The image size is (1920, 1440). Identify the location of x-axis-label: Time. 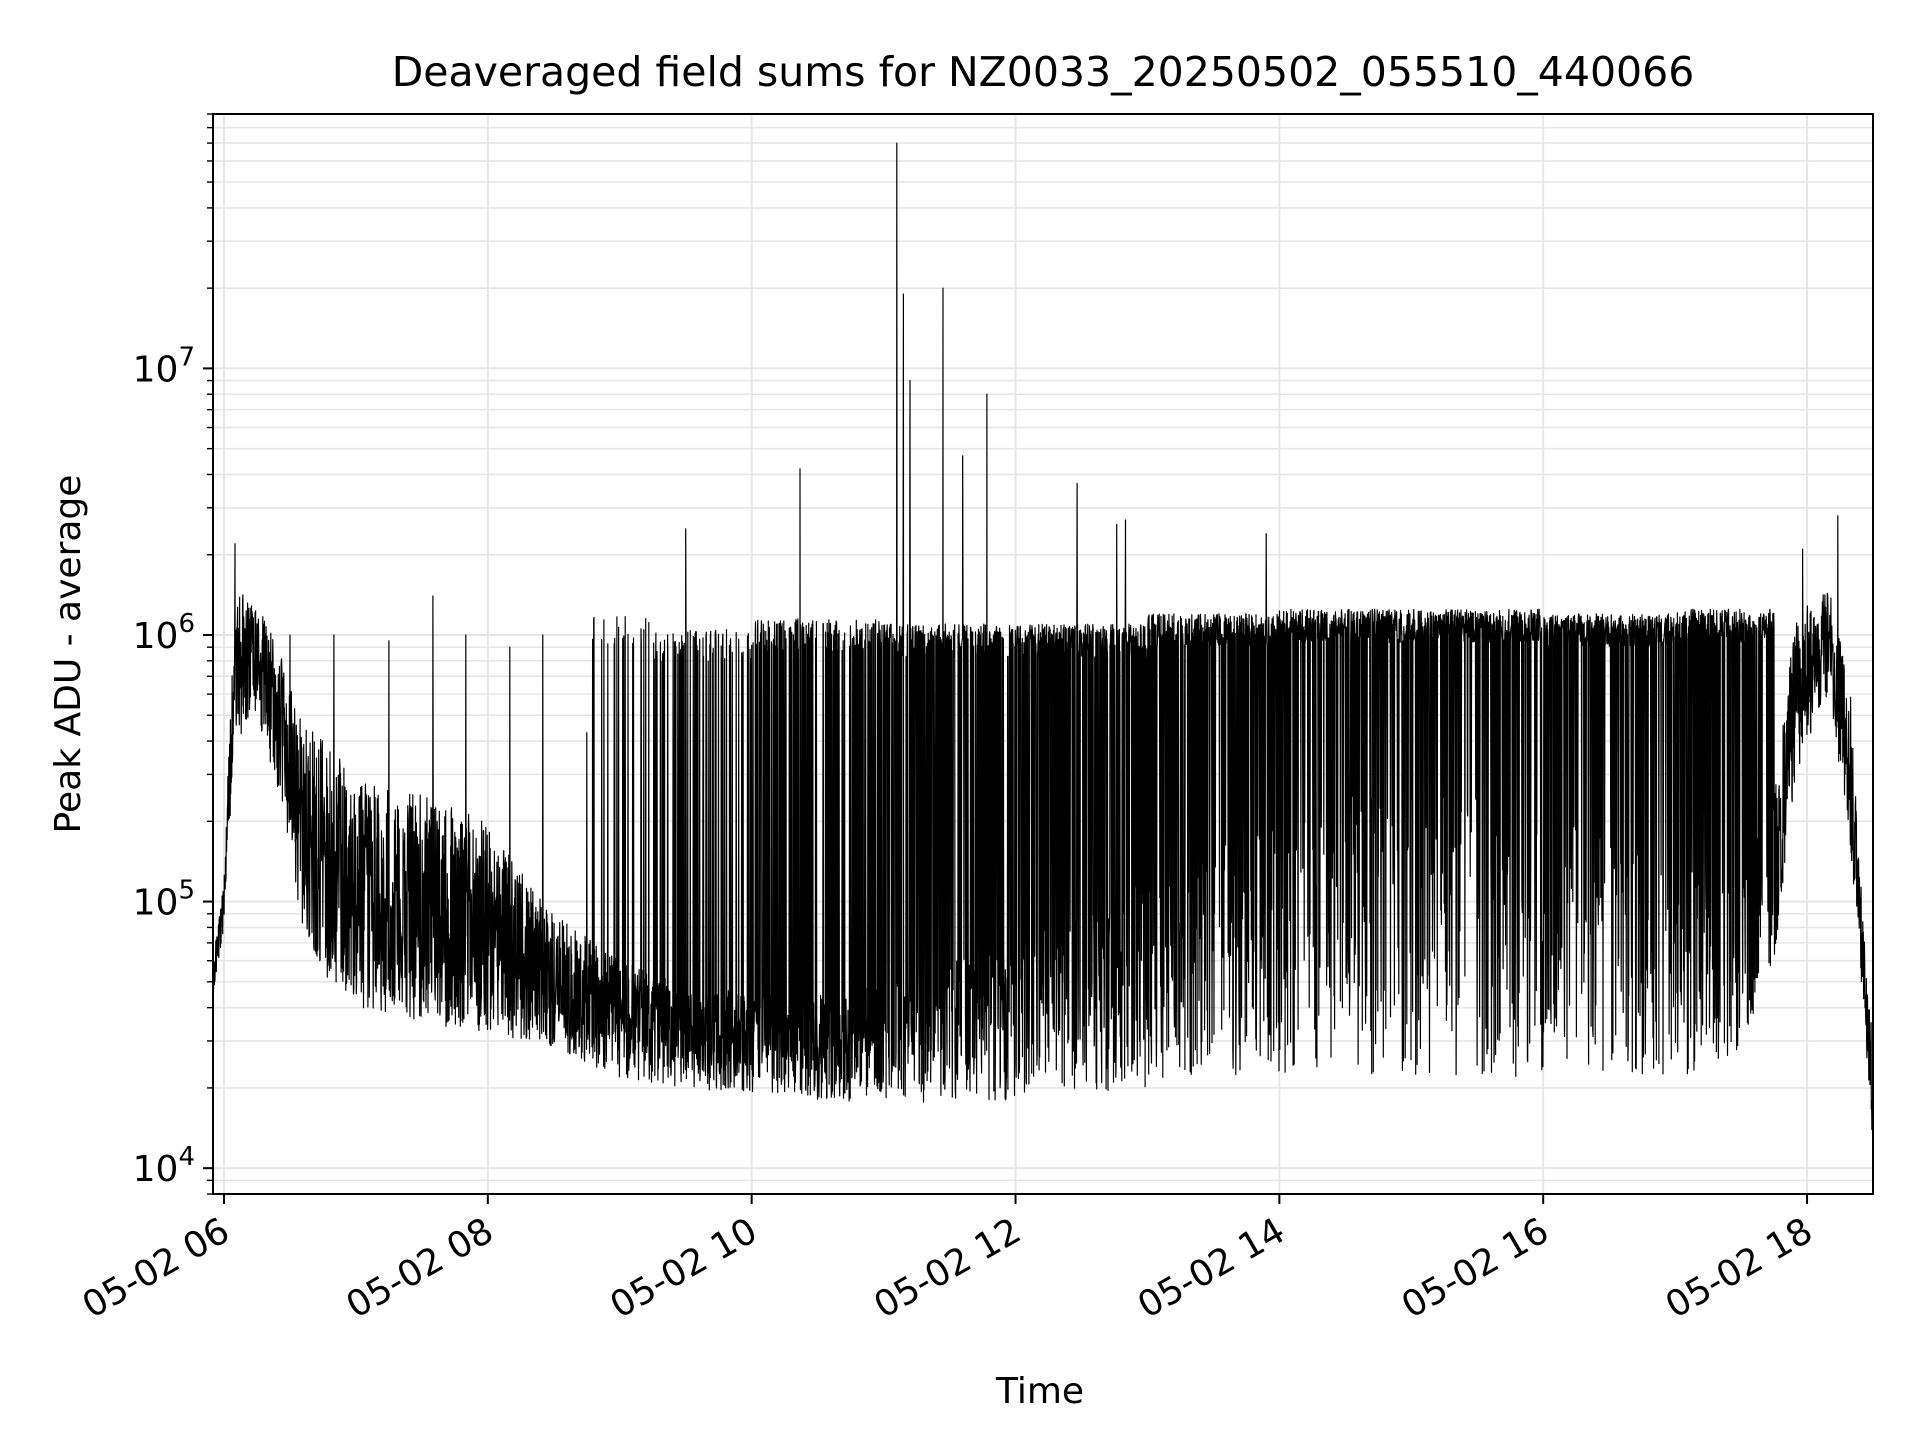
(1039, 1391).